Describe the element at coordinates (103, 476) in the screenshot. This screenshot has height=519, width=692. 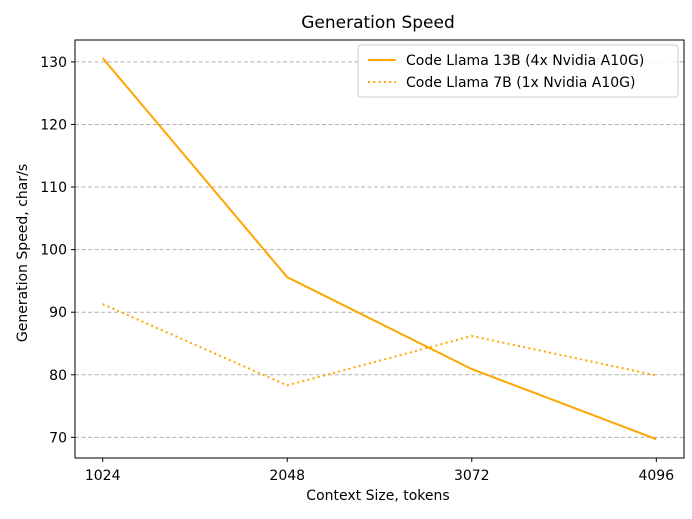
I see `x-tick-label: 1024` at that location.